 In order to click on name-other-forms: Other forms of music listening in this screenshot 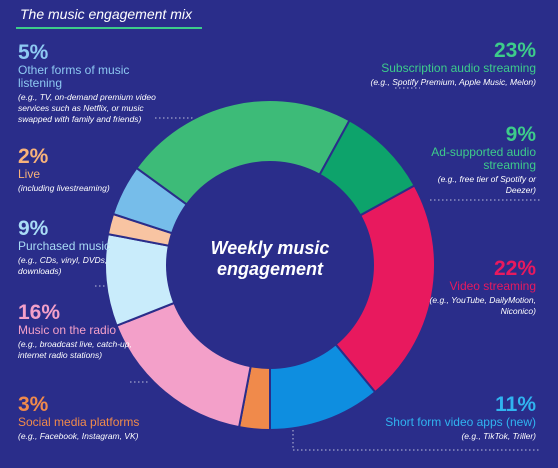, I will do `click(74, 76)`.